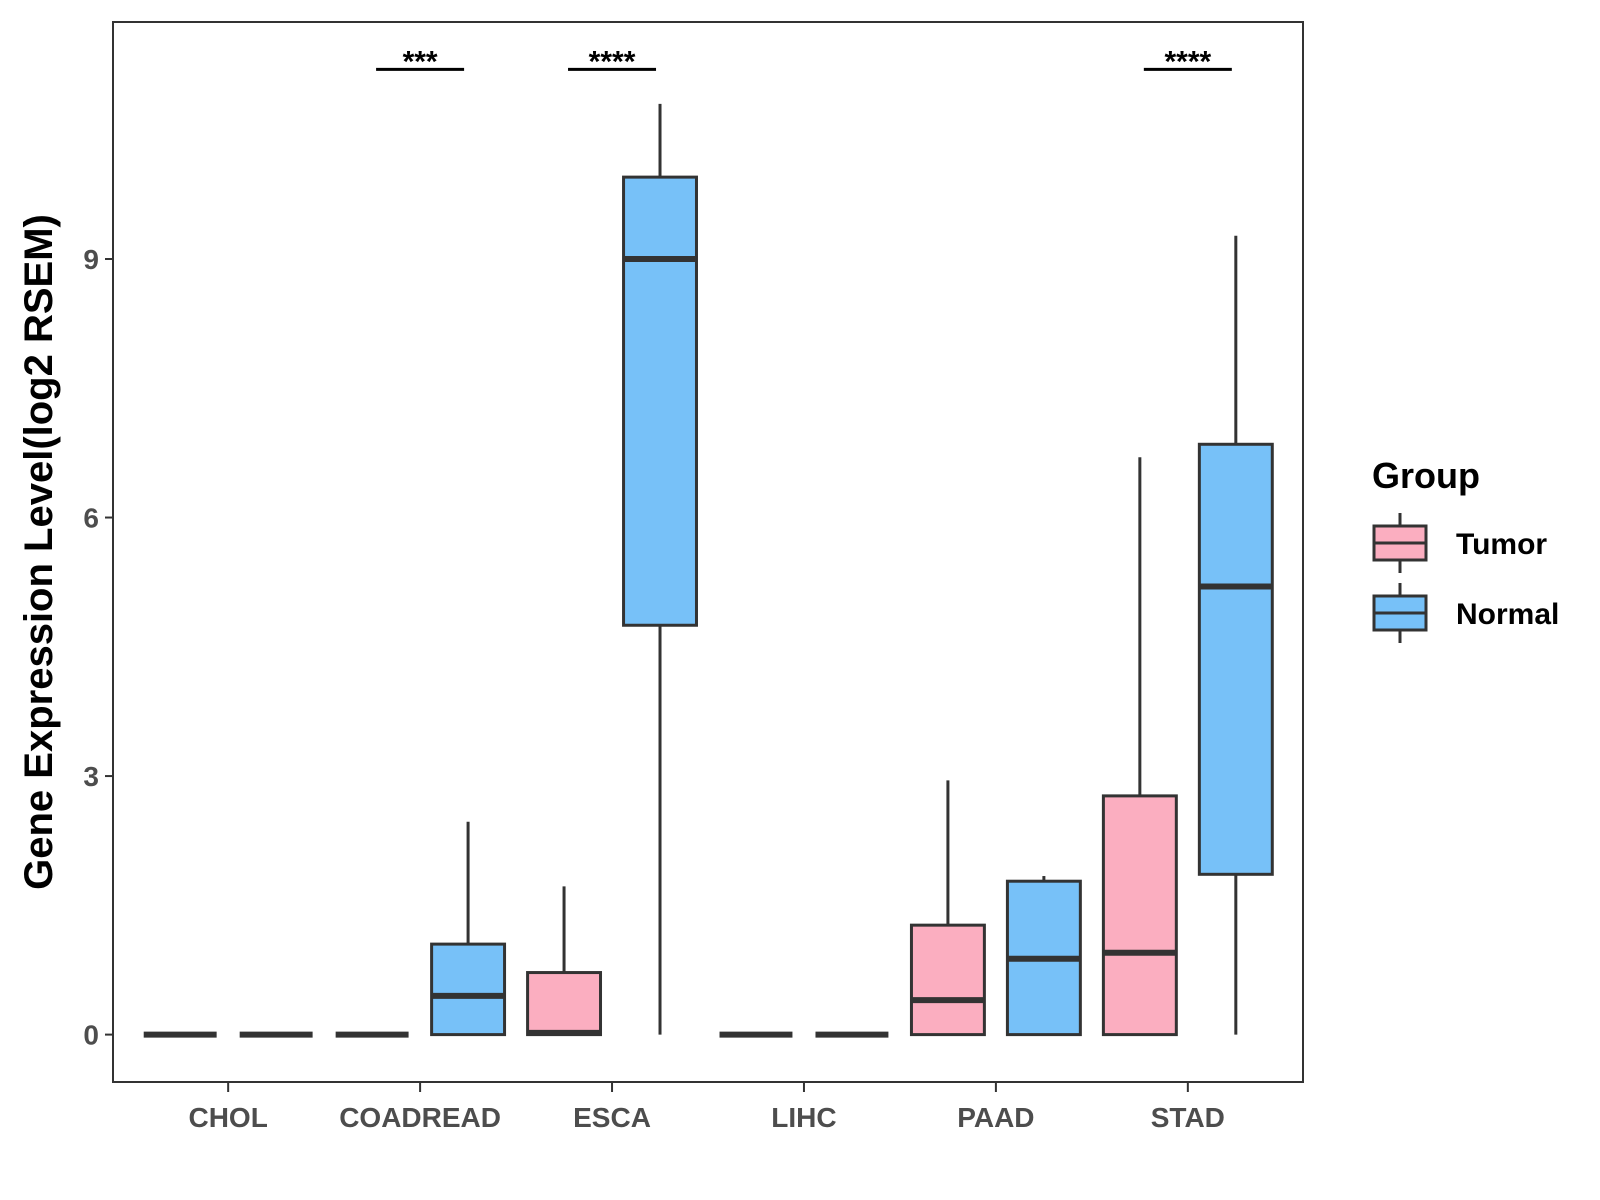  I want to click on y-axis: 0 3 6 9, so click(98, 647).